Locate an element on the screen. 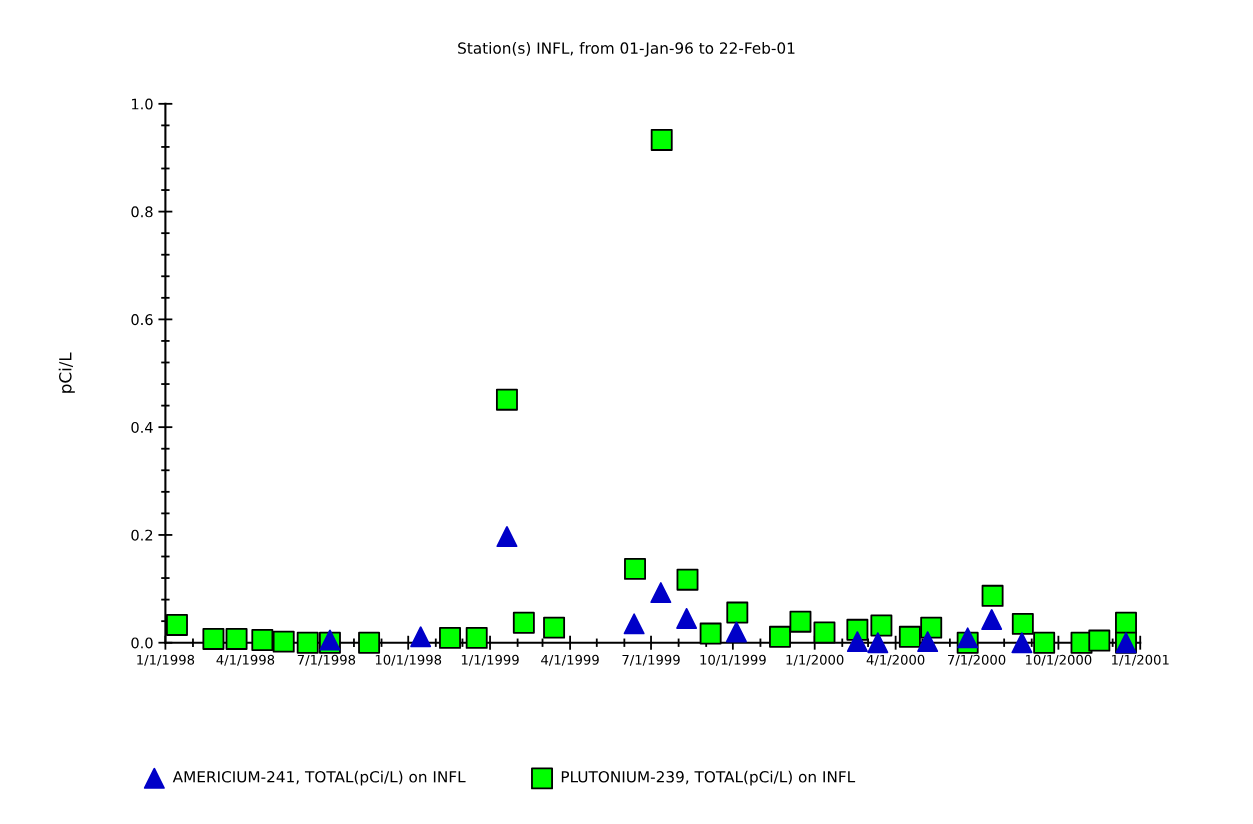 The image size is (1253, 824). y-tick-label: 0.4 is located at coordinates (142, 427).